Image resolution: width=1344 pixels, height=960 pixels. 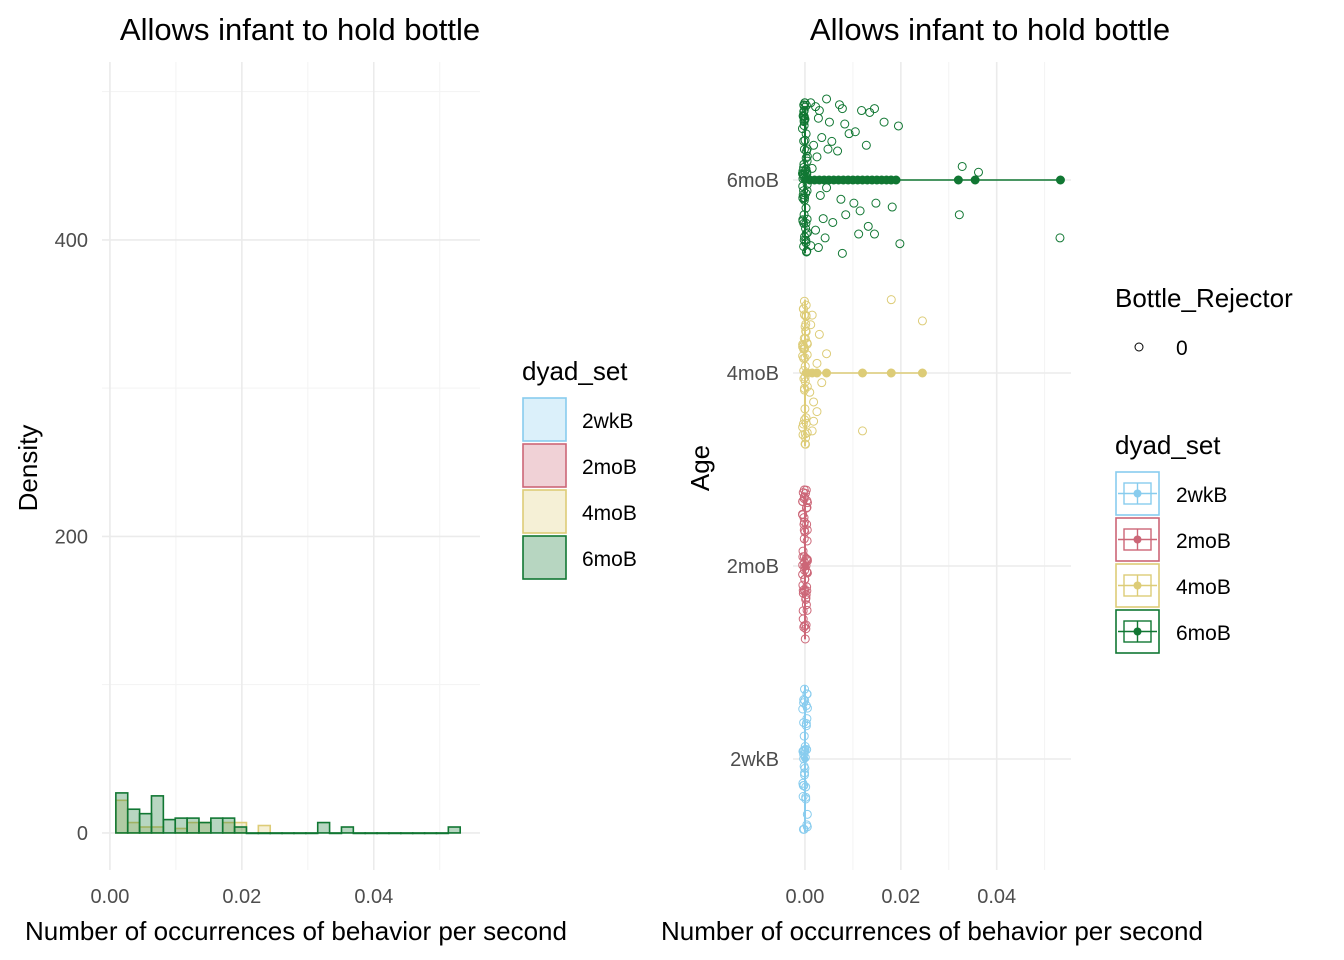 I want to click on boxplot-y-tick-label: 4moB, so click(x=753, y=374).